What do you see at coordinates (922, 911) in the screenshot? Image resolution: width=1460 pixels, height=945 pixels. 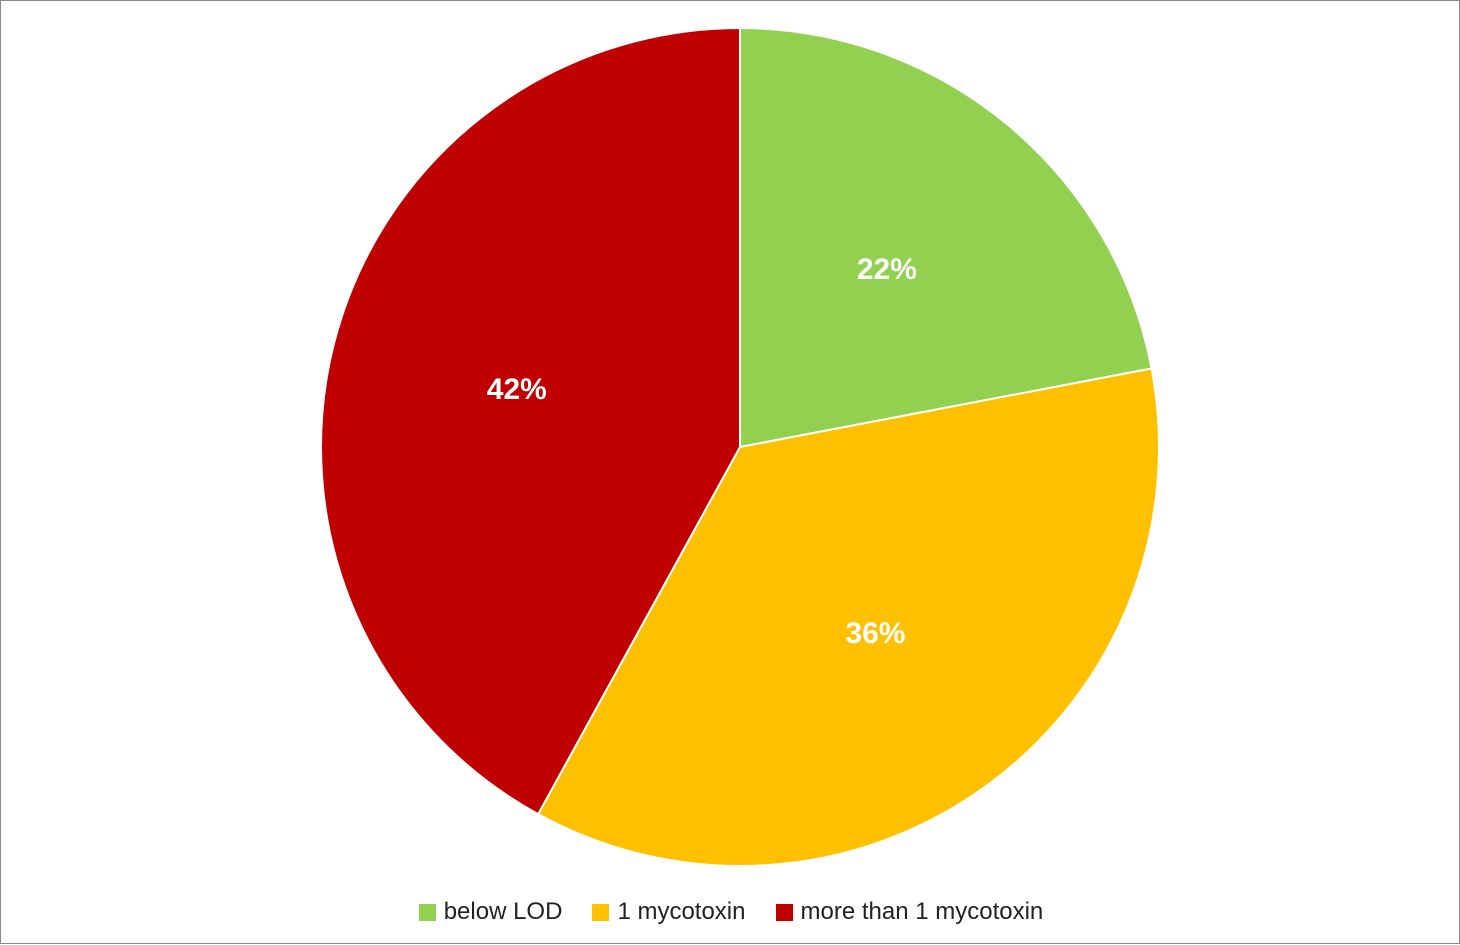 I see `legend-label-more-than-1-mycotoxin: more than 1 mycotoxin` at bounding box center [922, 911].